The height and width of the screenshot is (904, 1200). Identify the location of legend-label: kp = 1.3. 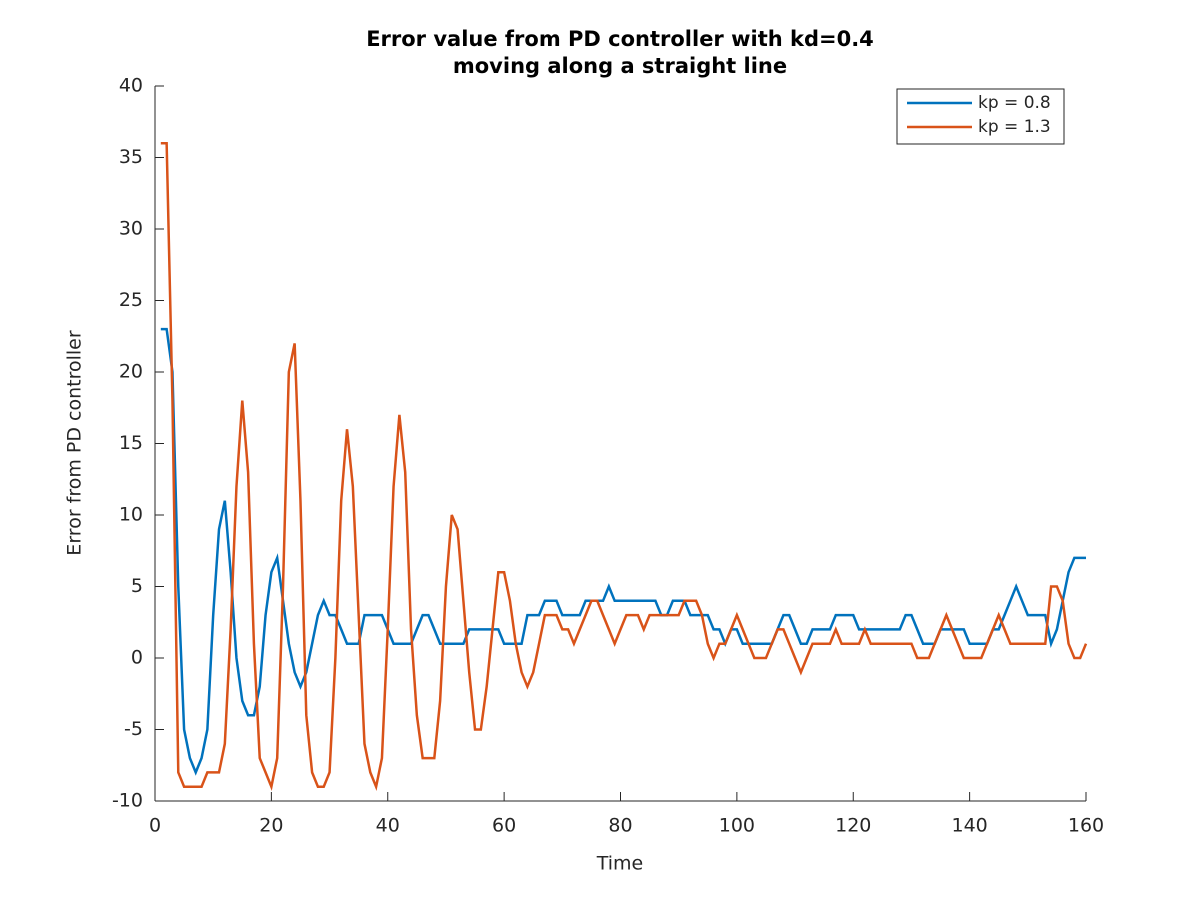
(1014, 127).